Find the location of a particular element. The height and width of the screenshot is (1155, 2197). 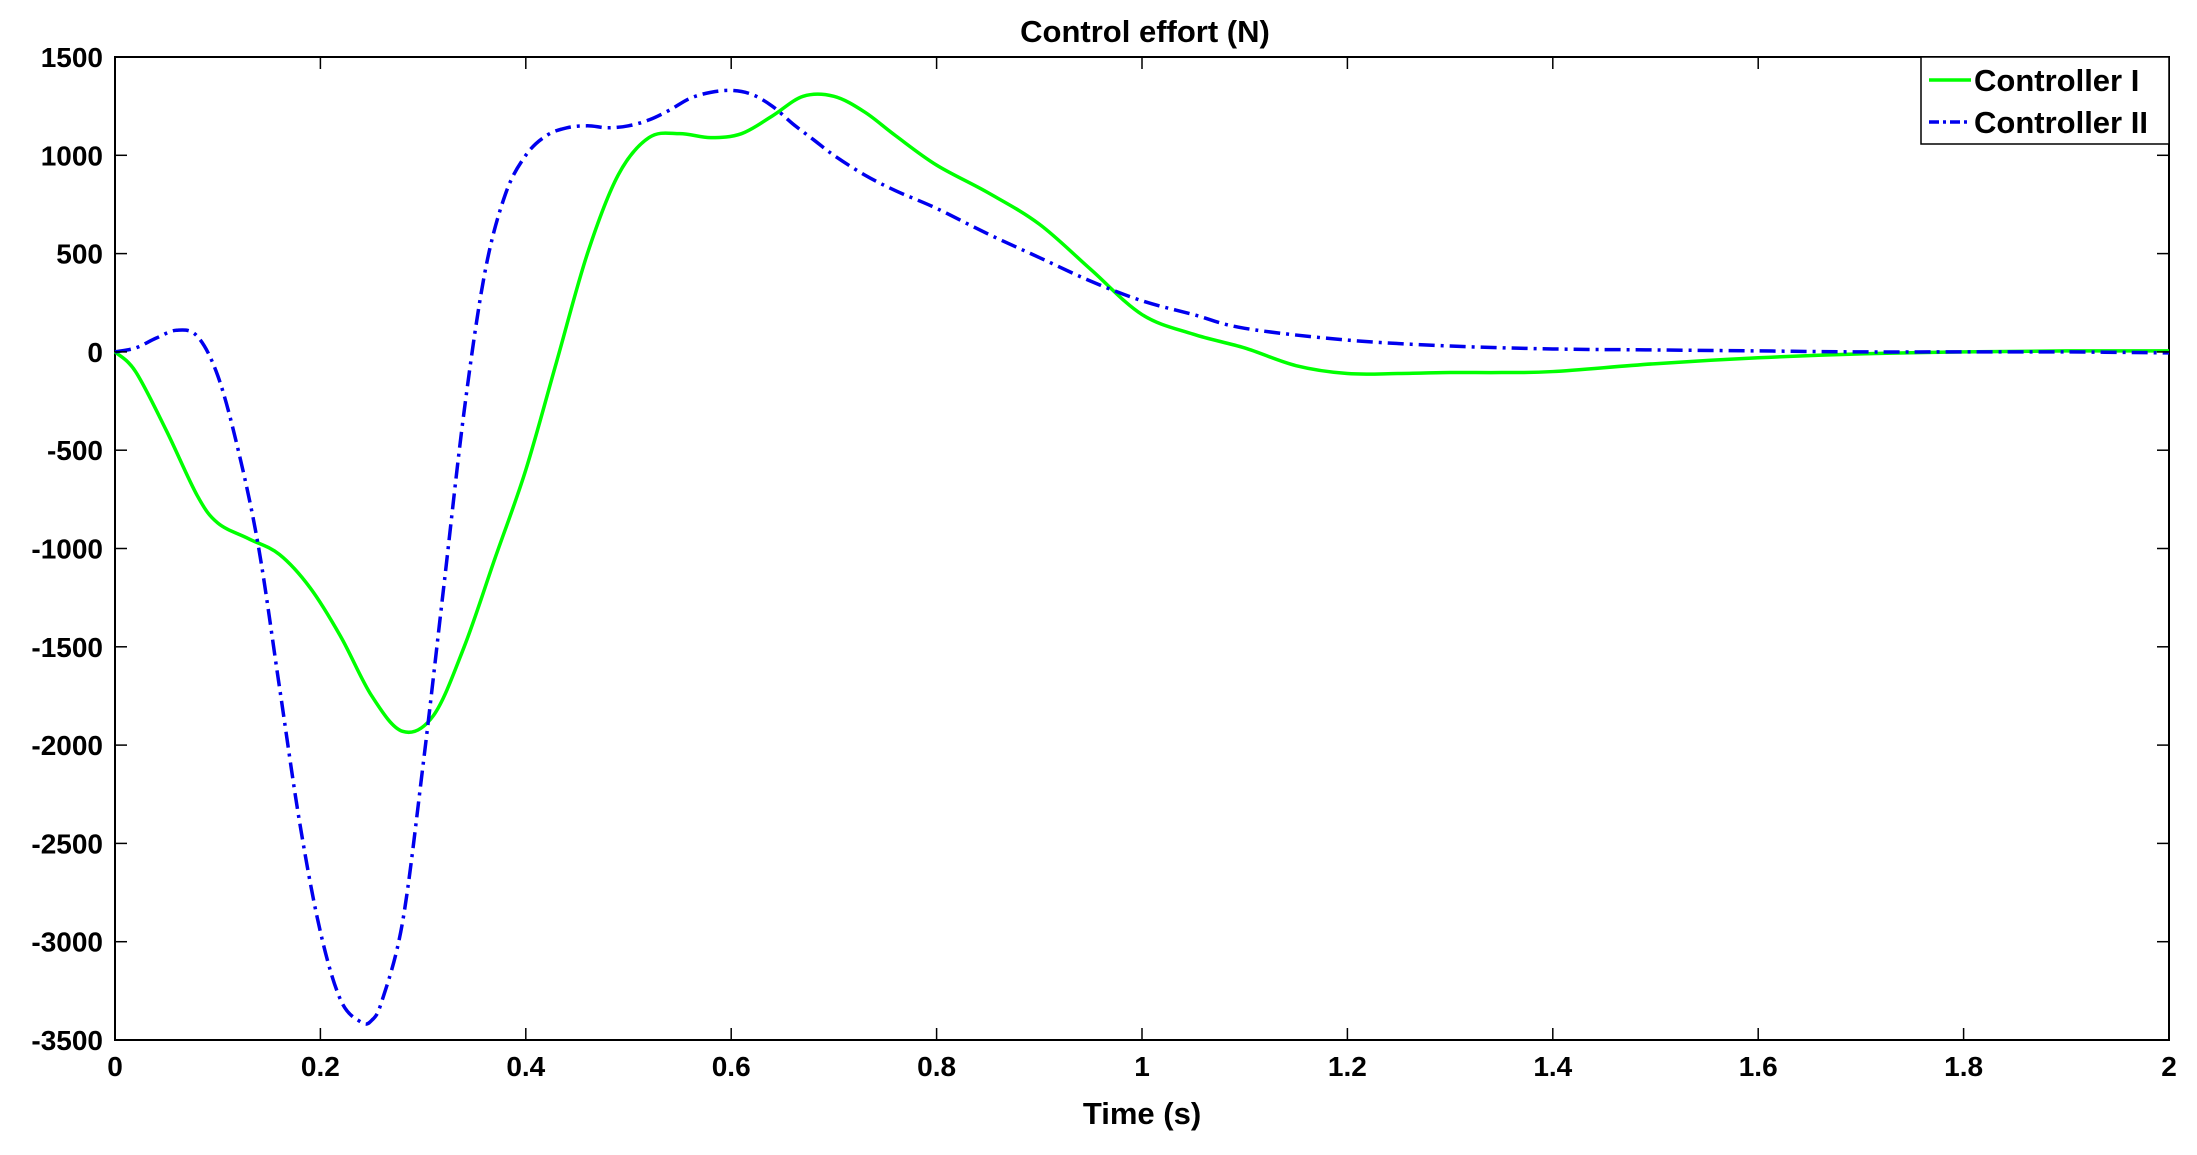

y-tick-label: -2000 is located at coordinates (67, 745).